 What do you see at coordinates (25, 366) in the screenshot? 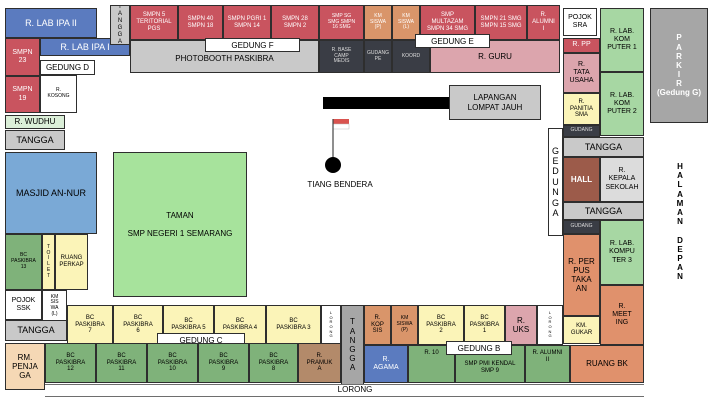
I see `room-penjaga: RM. PENJA GA` at bounding box center [25, 366].